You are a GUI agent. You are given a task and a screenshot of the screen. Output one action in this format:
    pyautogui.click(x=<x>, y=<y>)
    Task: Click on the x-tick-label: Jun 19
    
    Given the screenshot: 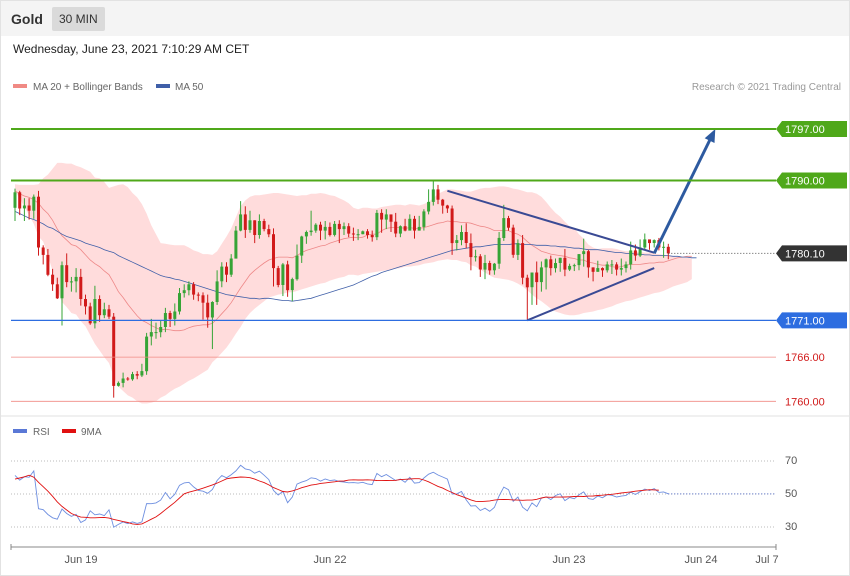 What is the action you would take?
    pyautogui.click(x=80, y=560)
    